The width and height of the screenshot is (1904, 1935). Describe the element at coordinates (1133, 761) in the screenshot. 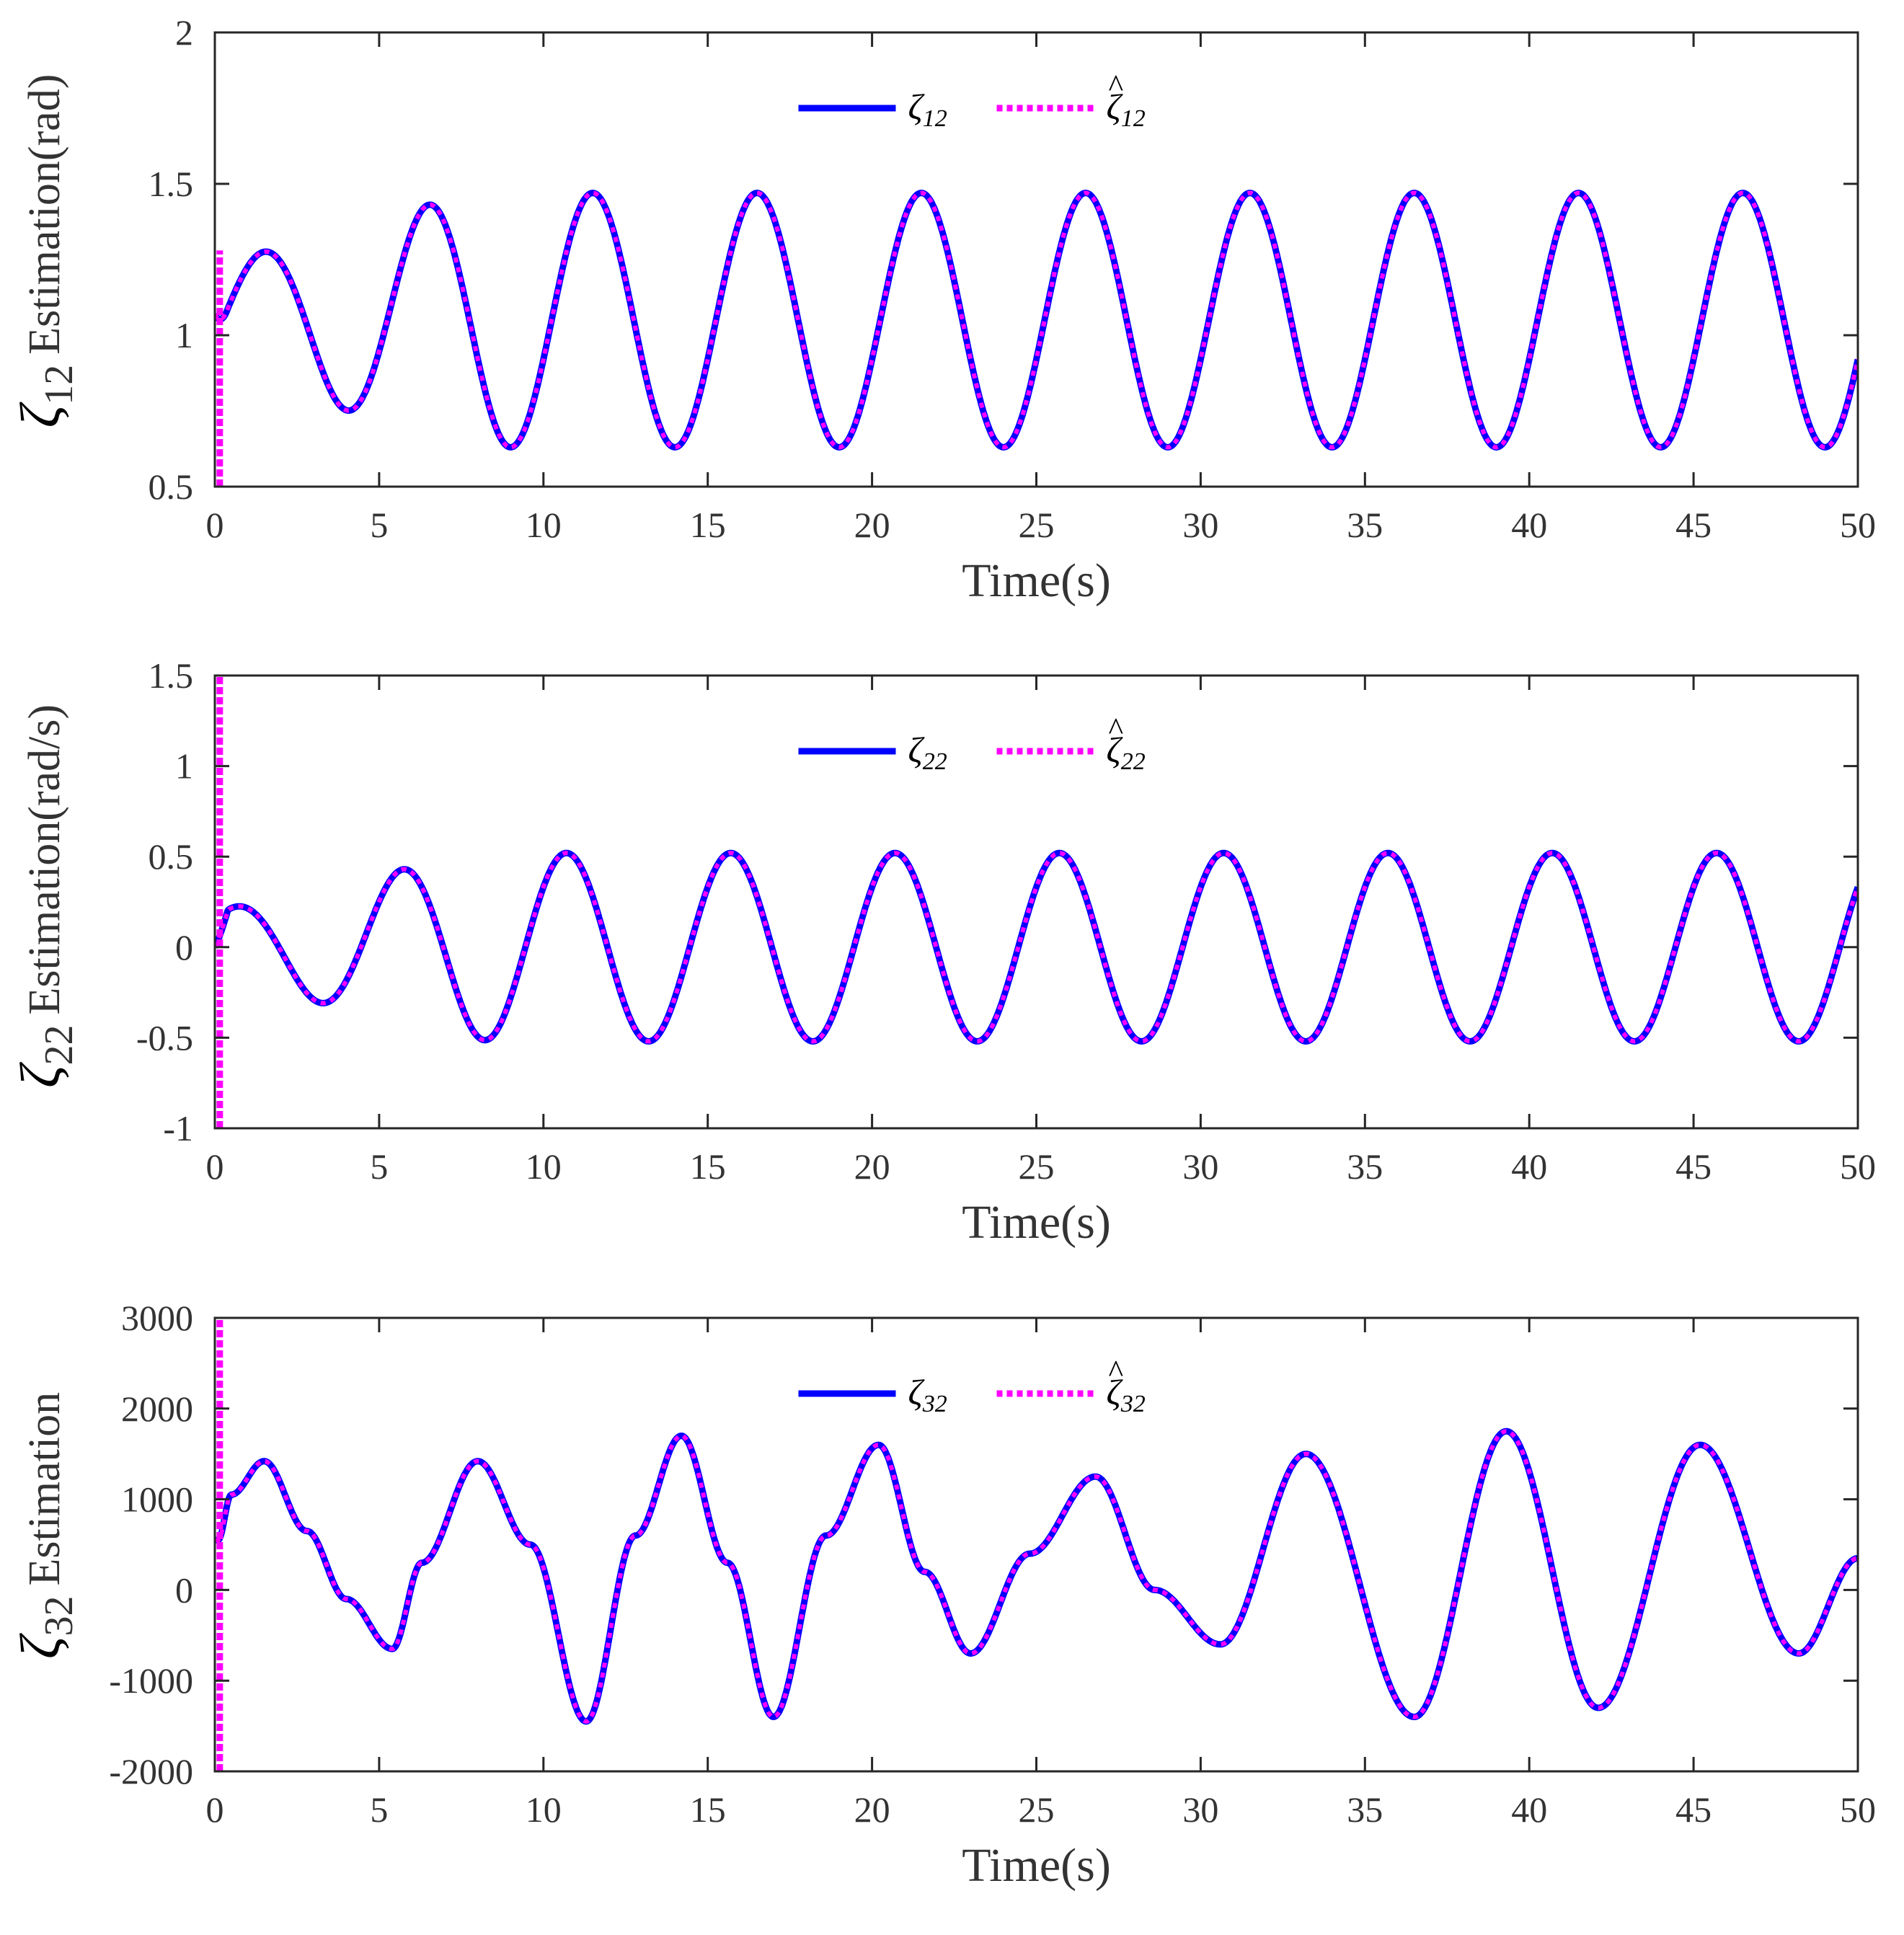

I see `legend-label-estimate-subscript: 22` at that location.